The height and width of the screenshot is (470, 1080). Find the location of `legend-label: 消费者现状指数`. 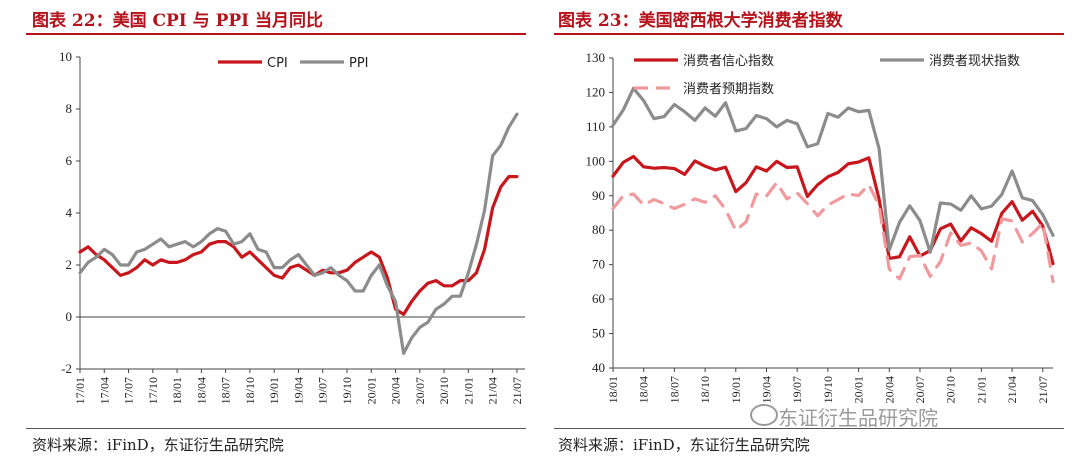

legend-label: 消费者现状指数 is located at coordinates (974, 61).